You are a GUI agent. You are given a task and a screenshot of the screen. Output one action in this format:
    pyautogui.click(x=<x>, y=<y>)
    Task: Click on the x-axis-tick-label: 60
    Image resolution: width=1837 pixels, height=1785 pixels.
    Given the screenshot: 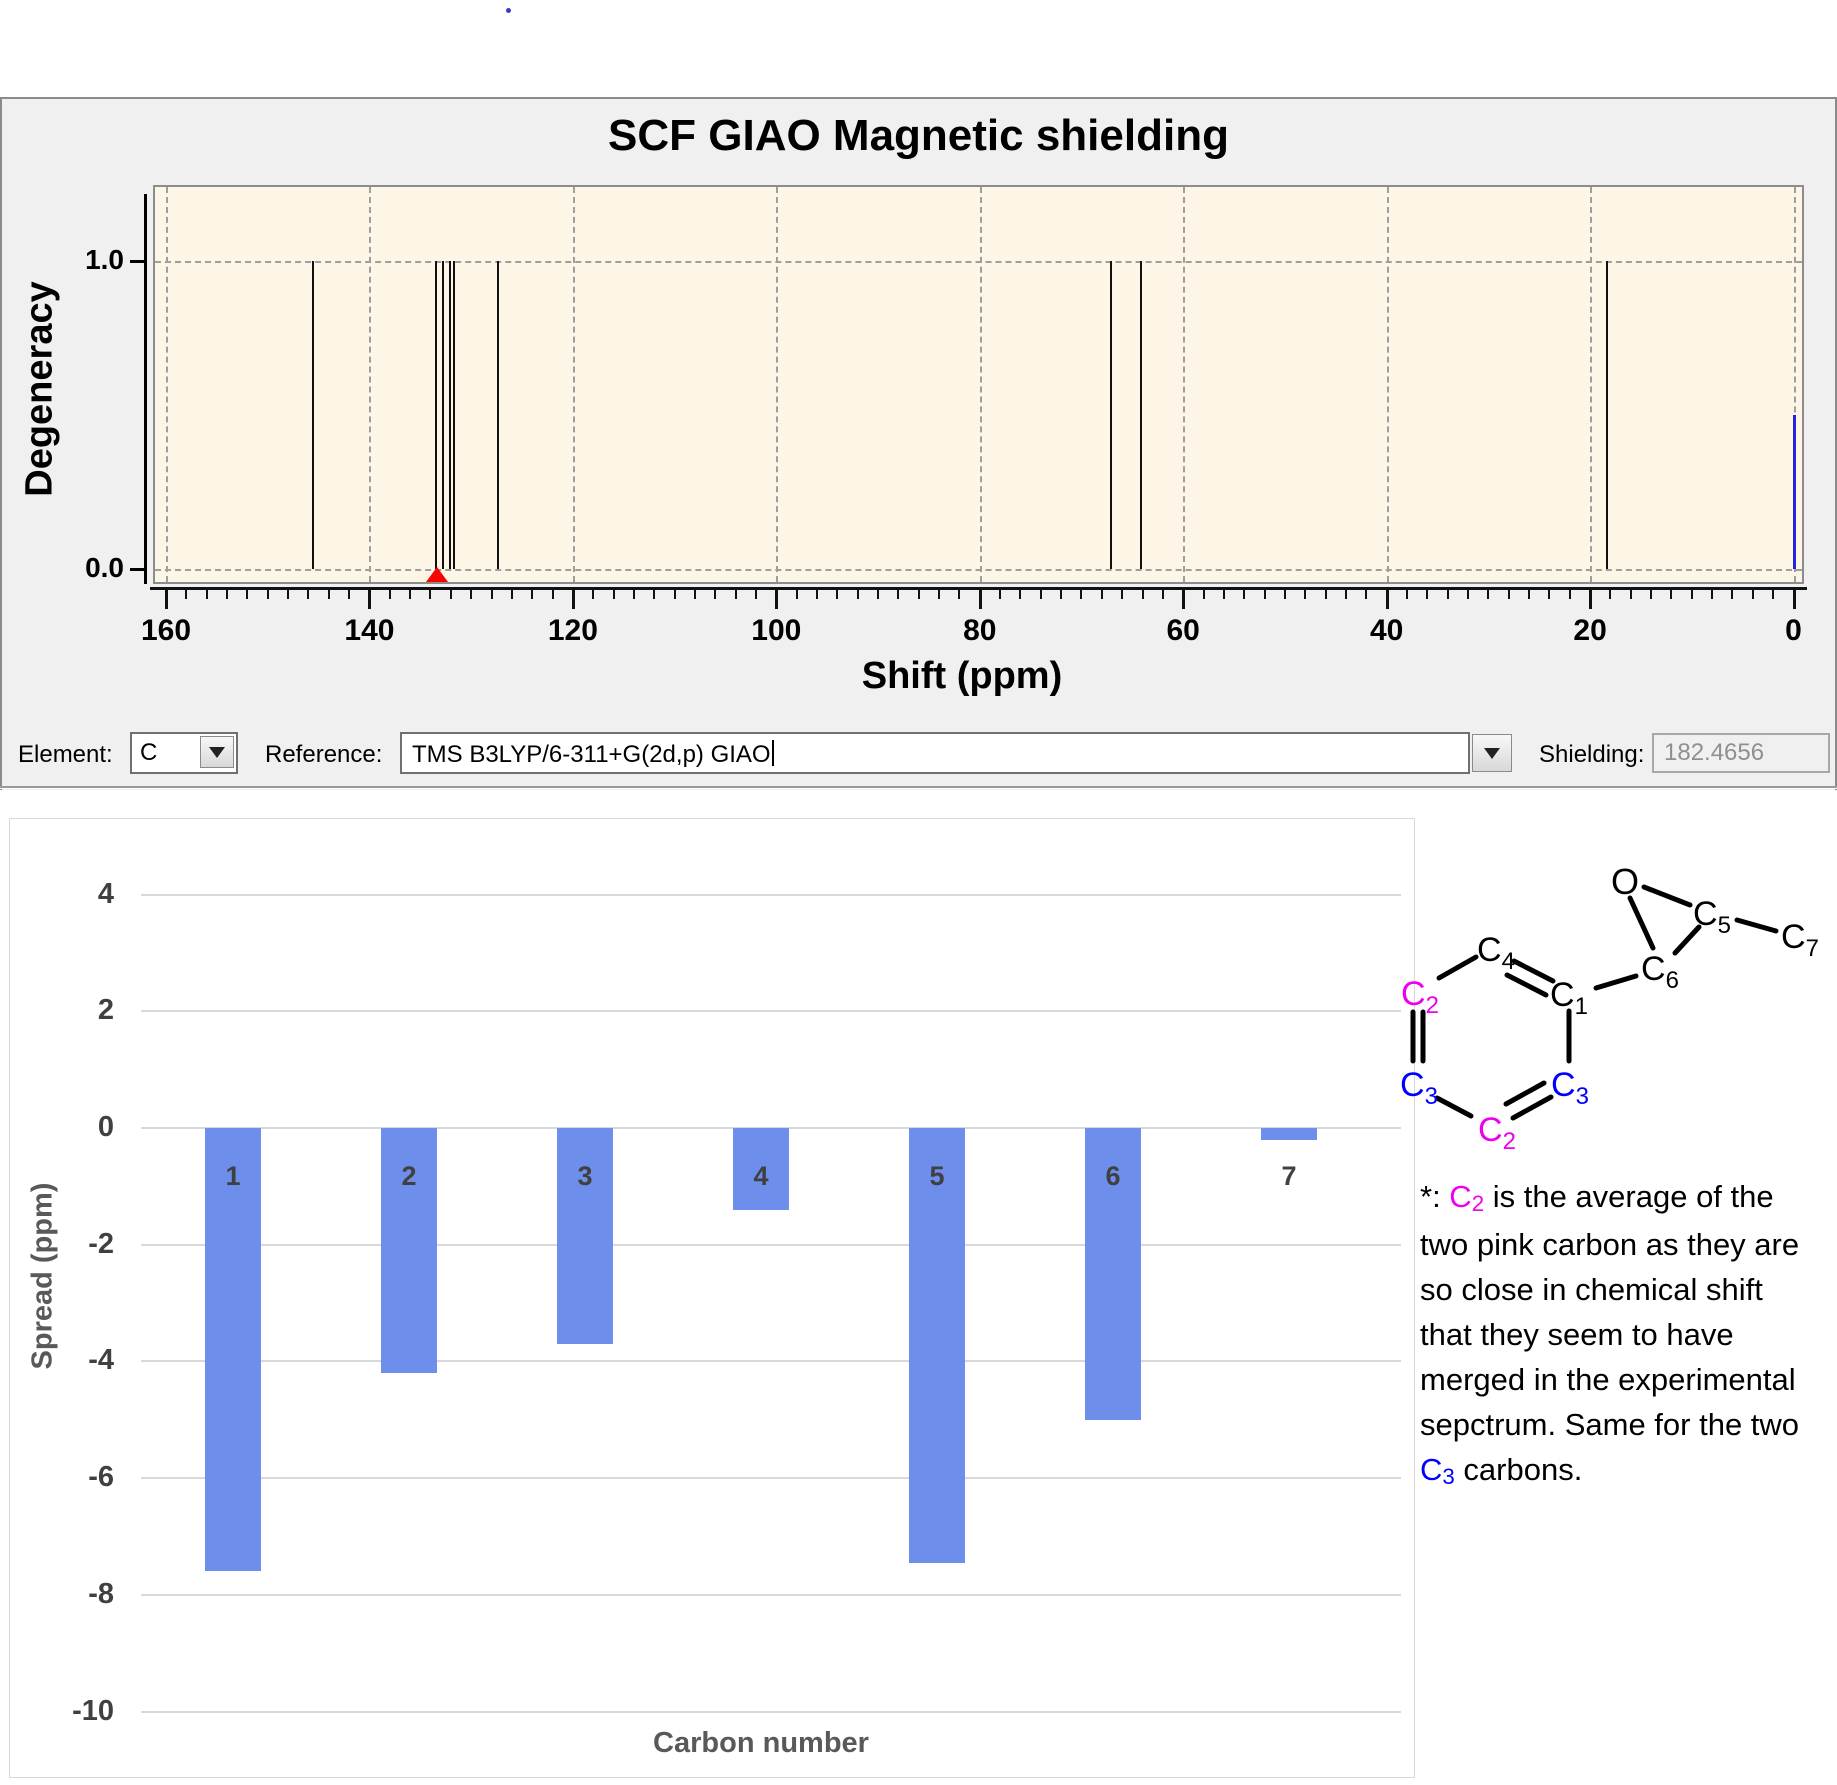 What is the action you would take?
    pyautogui.click(x=1183, y=630)
    